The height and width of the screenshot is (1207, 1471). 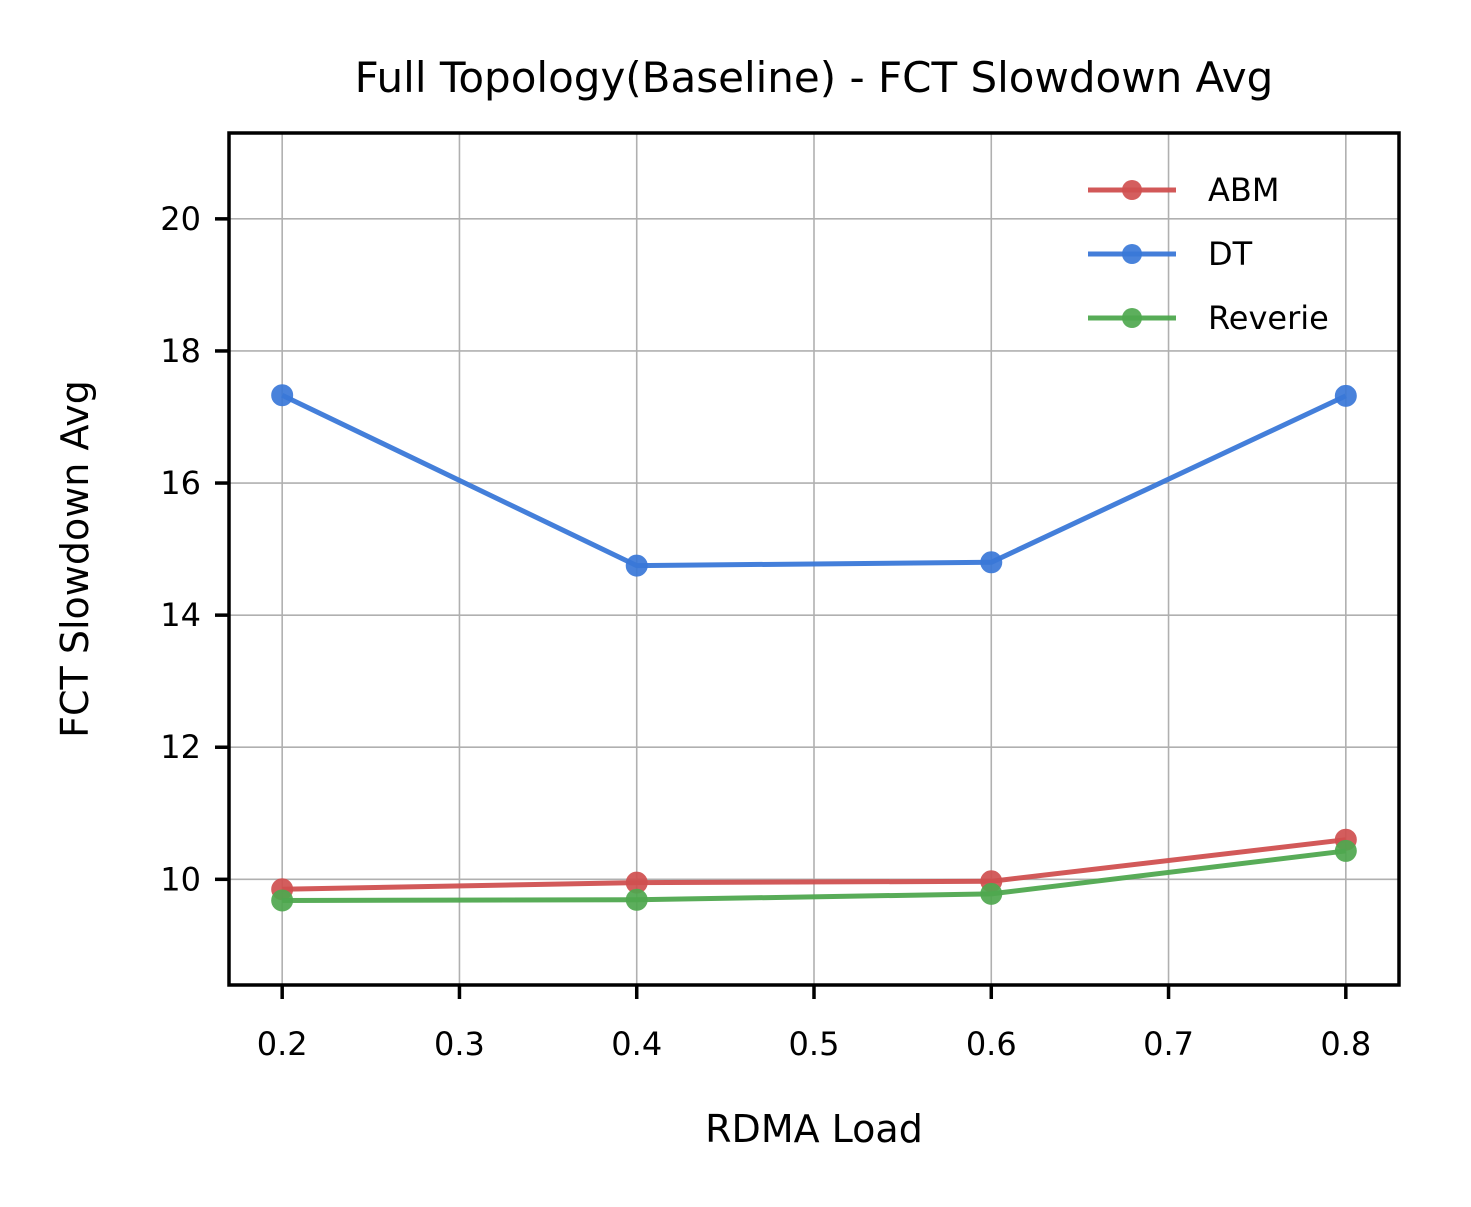 I want to click on y-tick-label: 14, so click(x=180, y=615).